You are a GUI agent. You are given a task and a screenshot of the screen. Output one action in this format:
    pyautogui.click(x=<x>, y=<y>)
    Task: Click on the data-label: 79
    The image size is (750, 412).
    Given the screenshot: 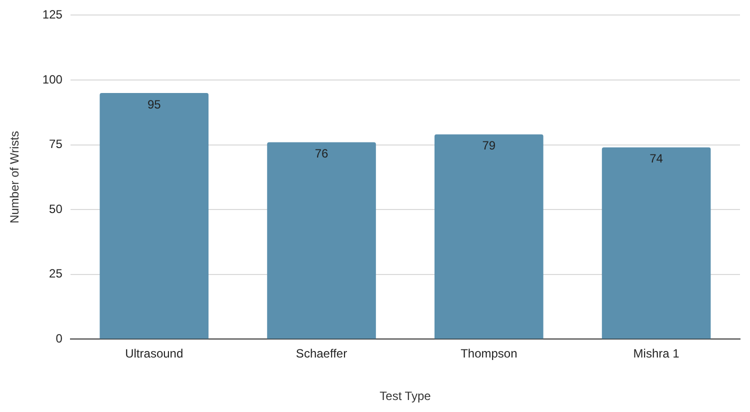 What is the action you would take?
    pyautogui.click(x=489, y=145)
    